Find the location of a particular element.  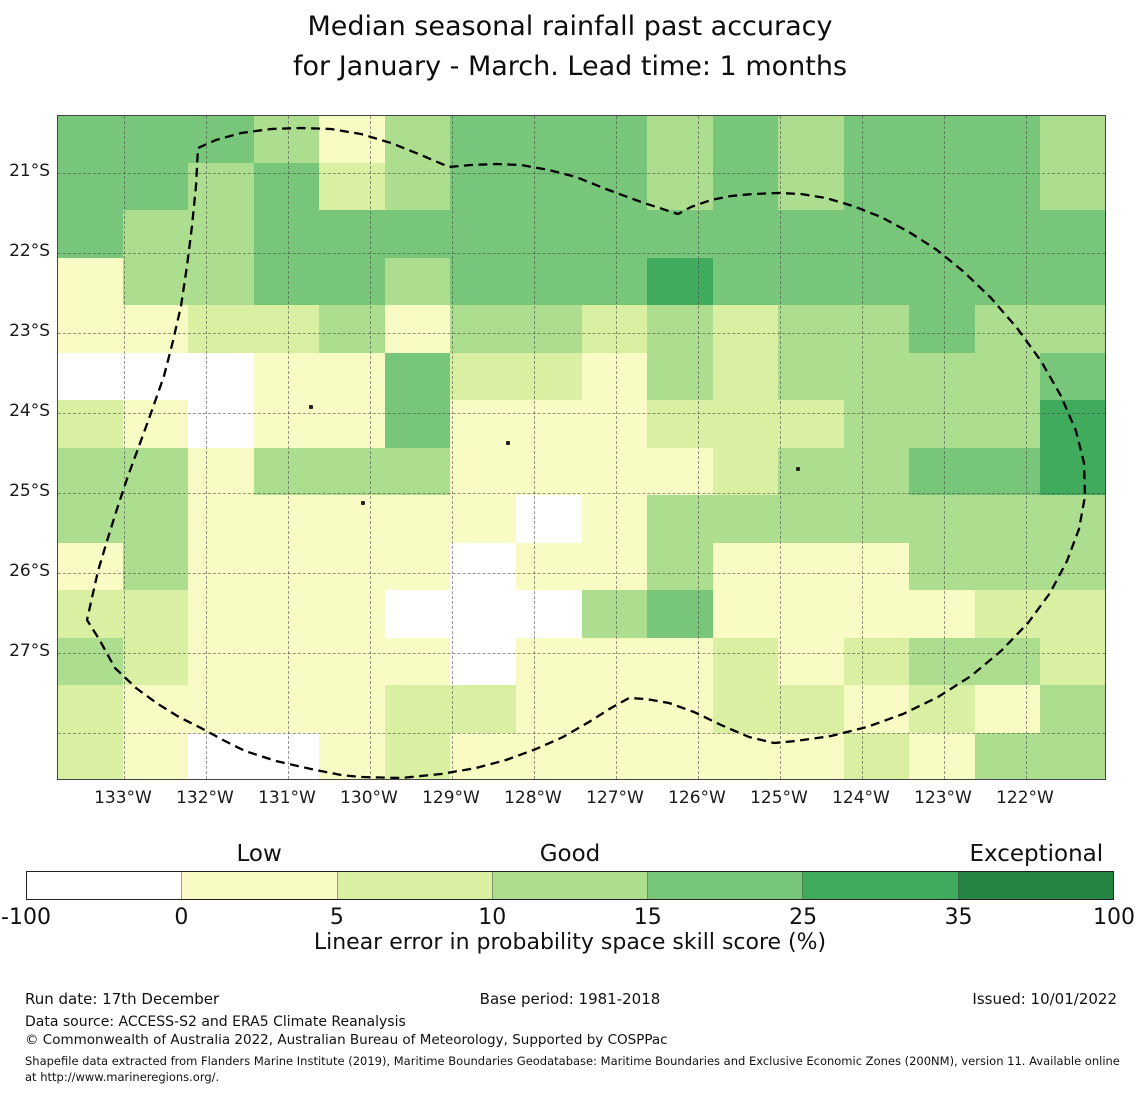

colorbar-tick-label: 15 is located at coordinates (647, 917).